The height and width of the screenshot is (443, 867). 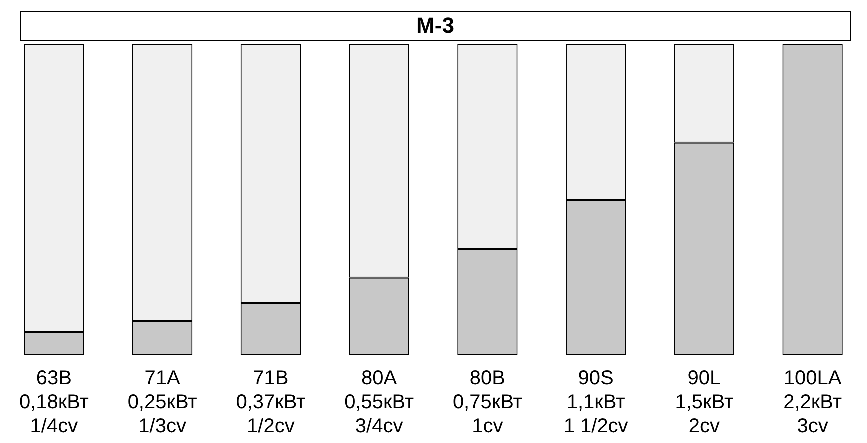 What do you see at coordinates (813, 403) in the screenshot?
I see `x-tick-label: 100LA 2,2кВт 3cv` at bounding box center [813, 403].